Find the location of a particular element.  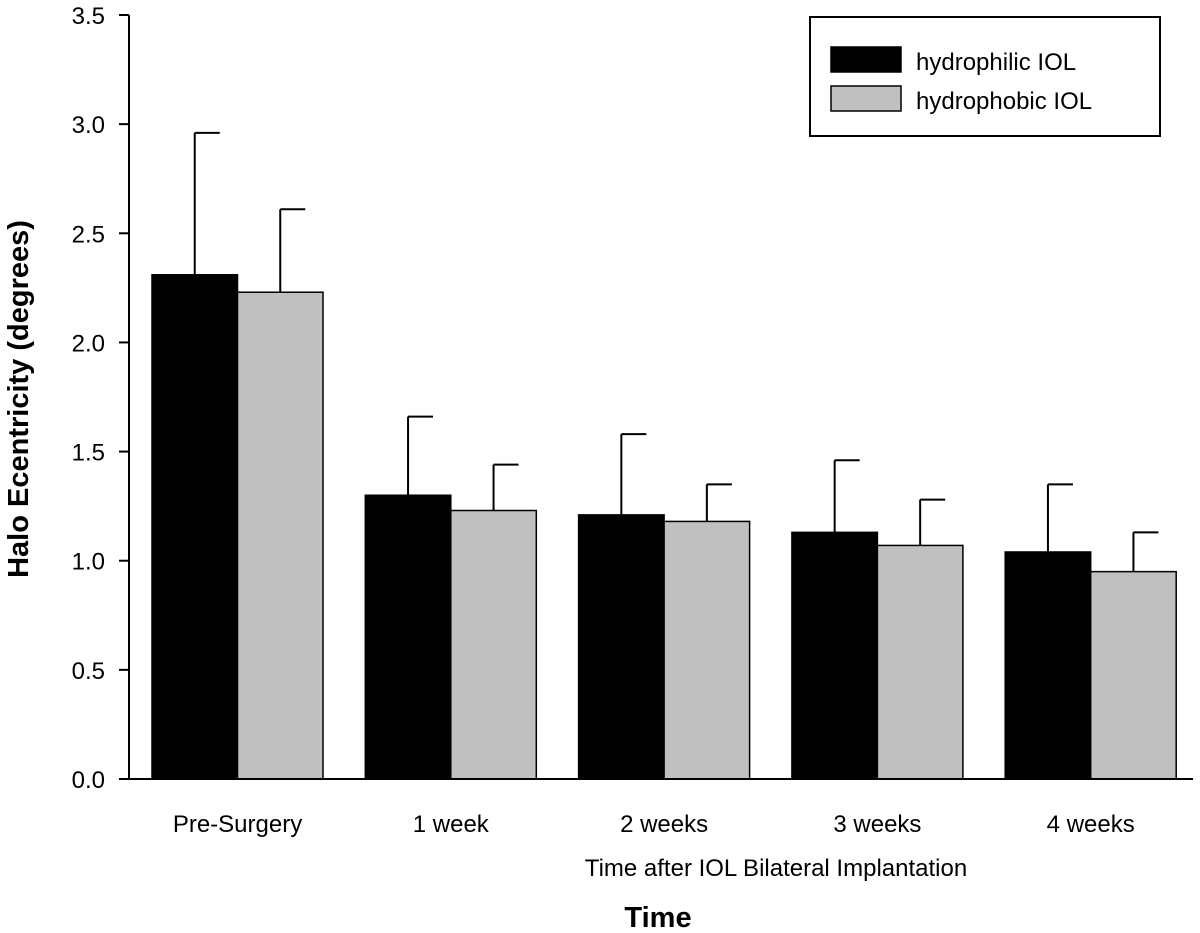

x-tick-label: Pre-Surgery is located at coordinates (237, 824).